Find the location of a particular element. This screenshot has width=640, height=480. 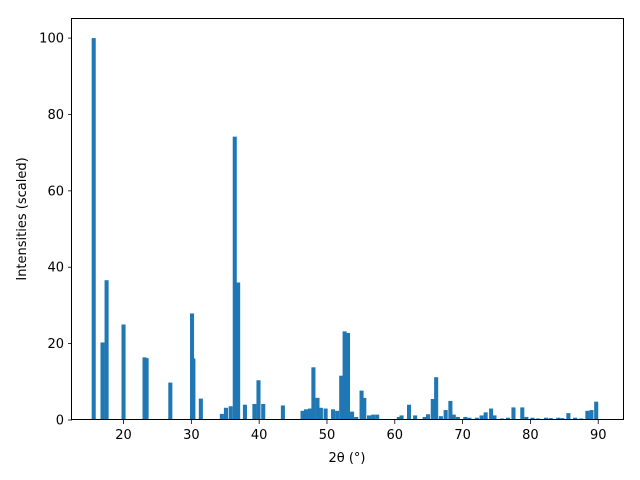

x-tick-label: 50 is located at coordinates (327, 435).